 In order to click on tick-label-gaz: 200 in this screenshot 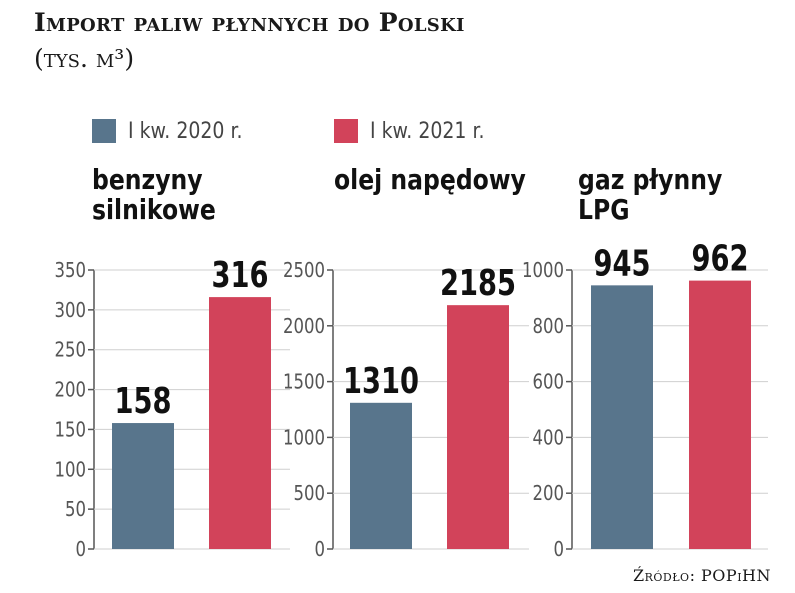, I will do `click(549, 493)`.